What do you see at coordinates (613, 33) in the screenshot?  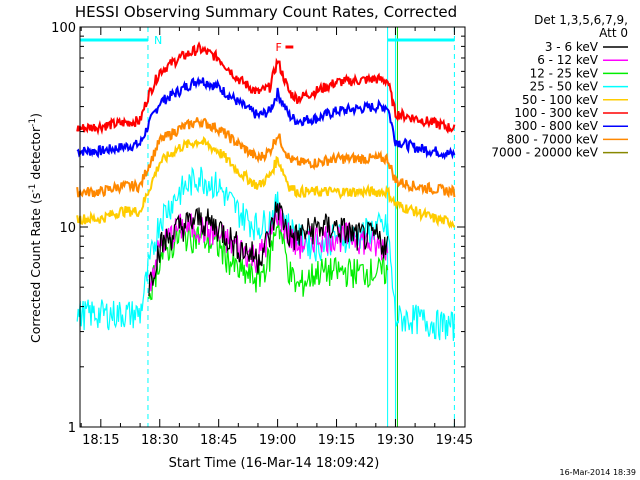 I see `legend-header-line-2: Att 0` at bounding box center [613, 33].